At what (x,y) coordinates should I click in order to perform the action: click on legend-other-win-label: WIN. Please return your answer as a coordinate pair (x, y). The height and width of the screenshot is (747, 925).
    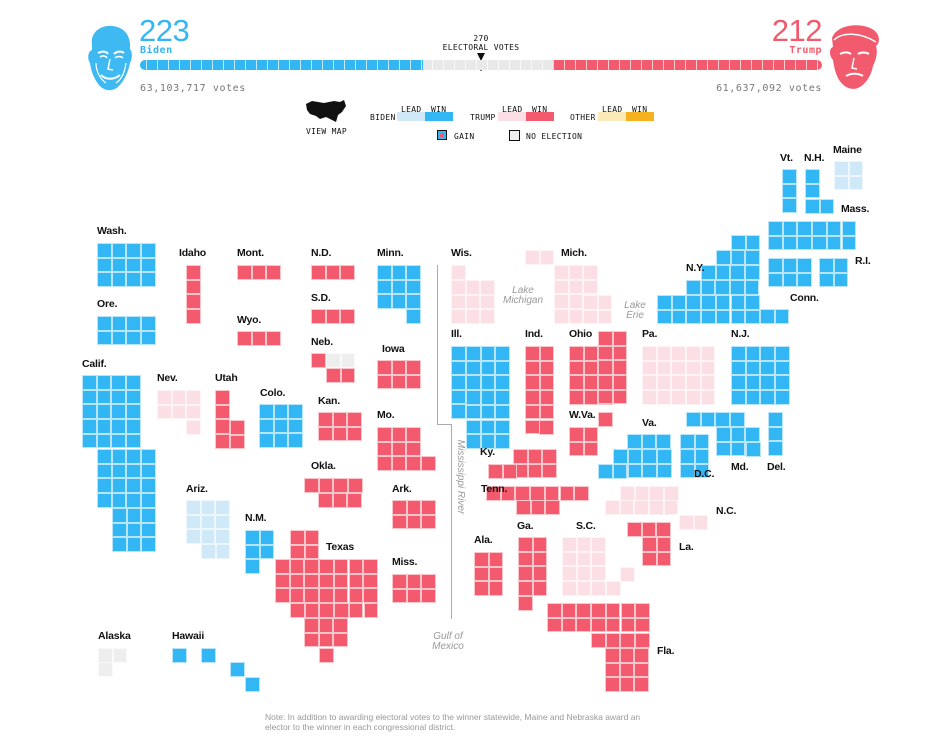
    Looking at the image, I should click on (640, 109).